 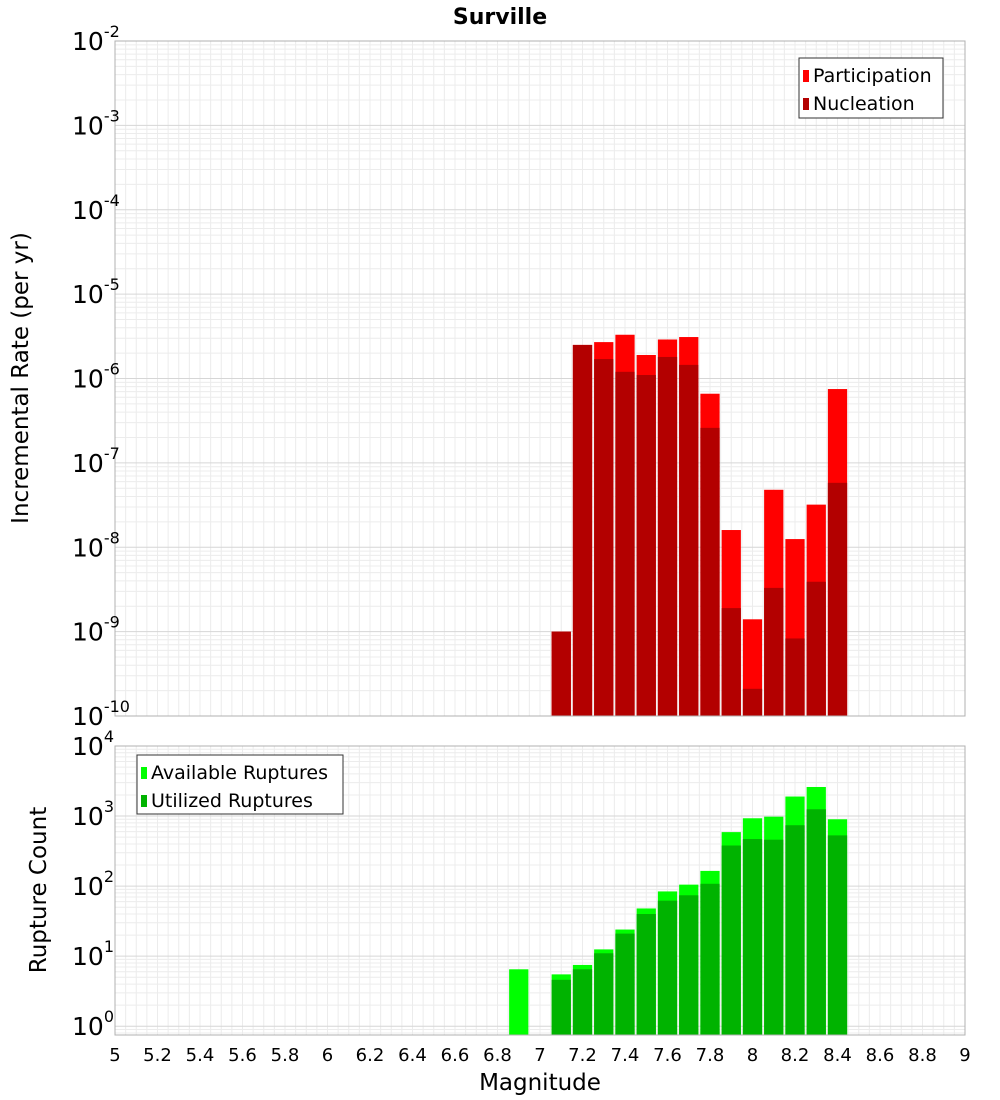 I want to click on x-tick-label: 7, so click(x=539, y=1055).